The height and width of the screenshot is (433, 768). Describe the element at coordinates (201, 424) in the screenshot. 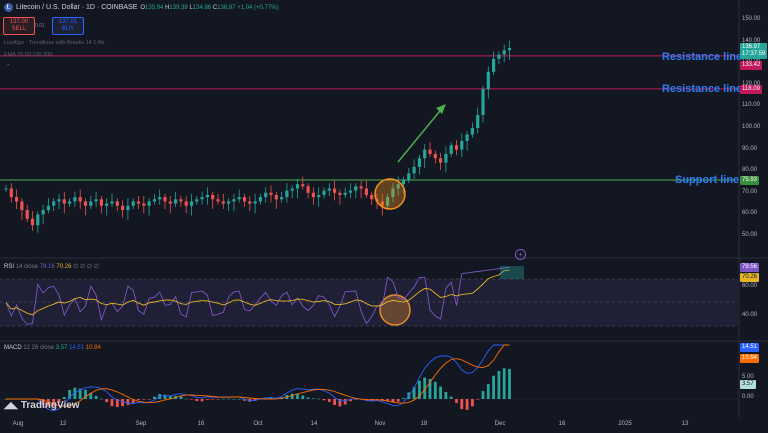

I see `time-tick: 16` at that location.